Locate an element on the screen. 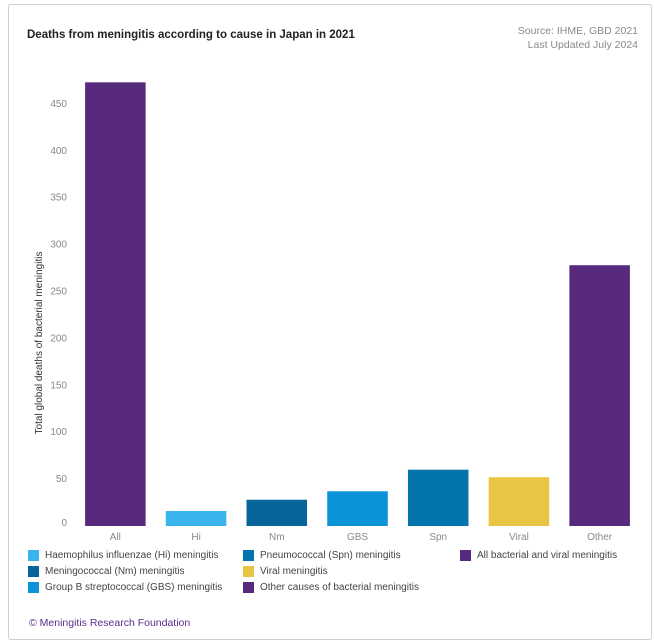 This screenshot has height=643, width=654. x-tick-label: Hi is located at coordinates (195, 537).